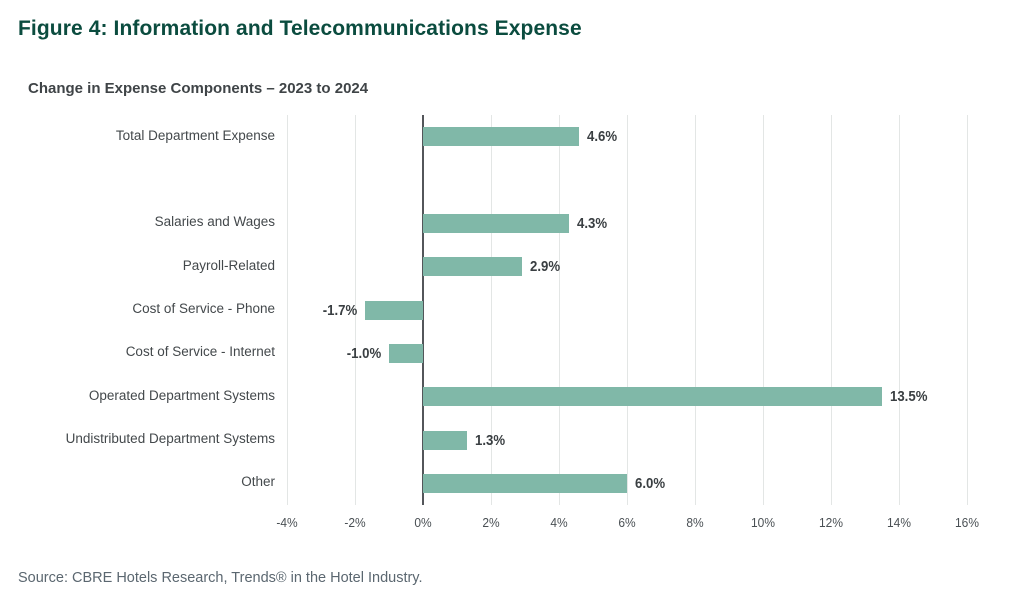 The image size is (1024, 597). Describe the element at coordinates (899, 522) in the screenshot. I see `x-tick-label: 14%` at that location.